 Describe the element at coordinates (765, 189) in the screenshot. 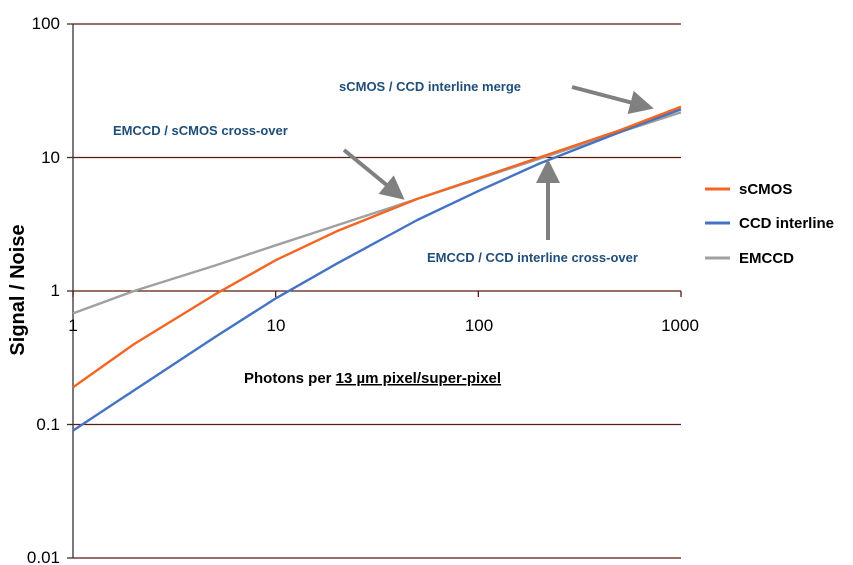

I see `legend-label: sCMOS` at that location.